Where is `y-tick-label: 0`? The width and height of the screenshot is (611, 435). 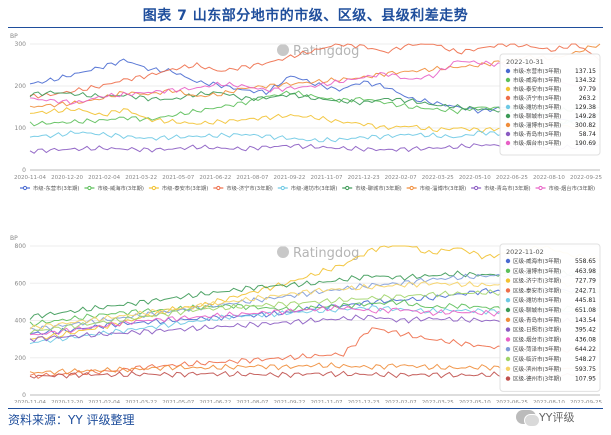
y-tick-label: 0 is located at coordinates (24, 170).